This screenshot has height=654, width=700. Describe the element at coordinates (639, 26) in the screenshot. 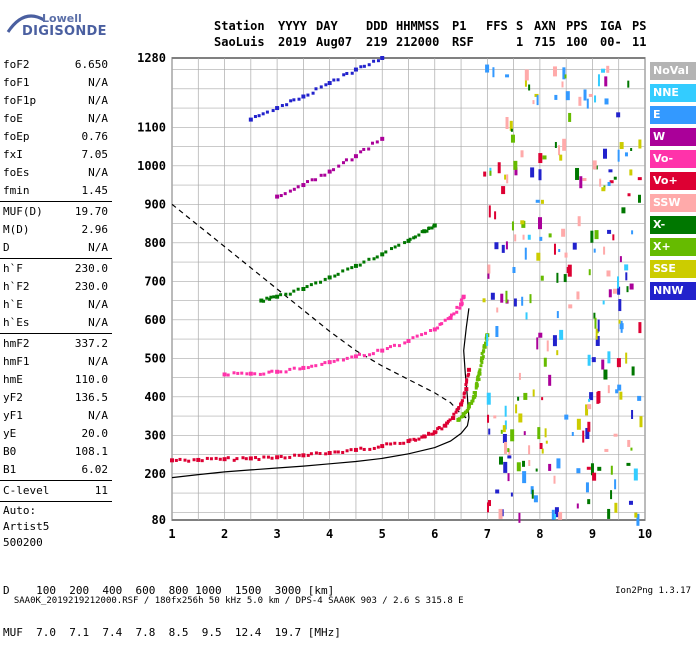

I see `header-row1-11: PS` at that location.